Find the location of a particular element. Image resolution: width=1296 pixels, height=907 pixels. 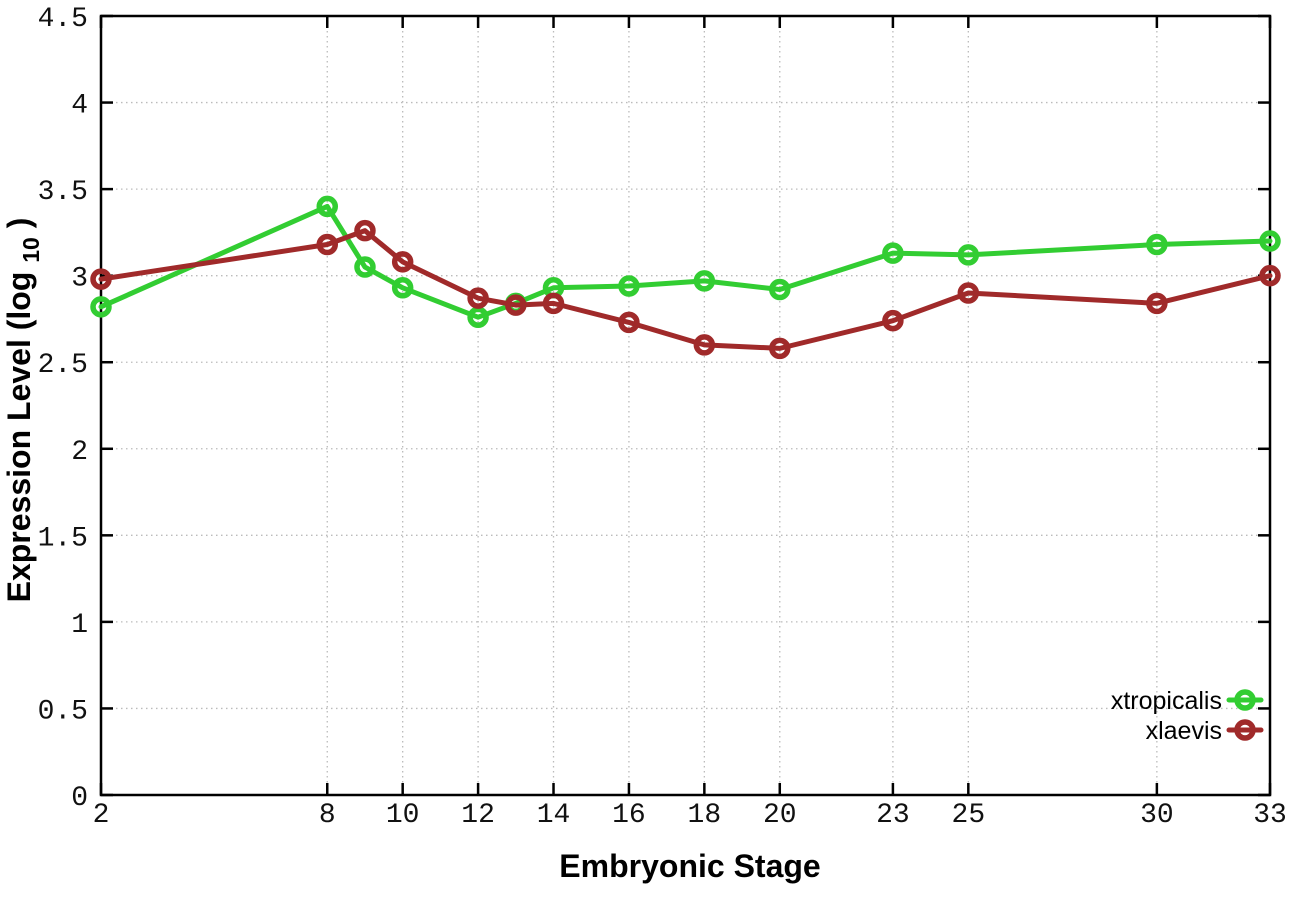

legend-label-xtropicalis: xtropicalis is located at coordinates (1166, 701).